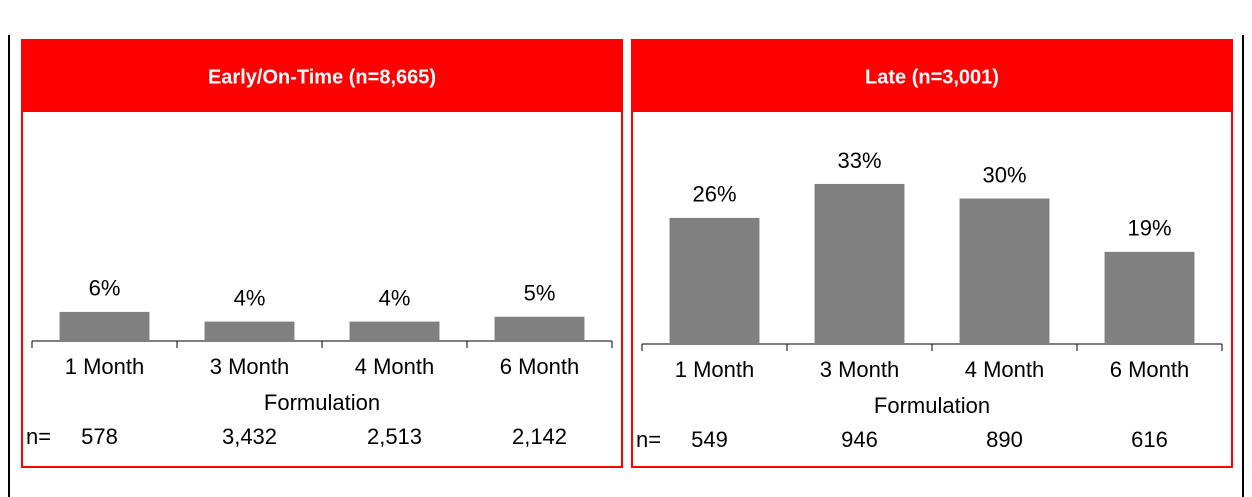  I want to click on panel-title: Early/On-Time (n=8,665), so click(322, 77).